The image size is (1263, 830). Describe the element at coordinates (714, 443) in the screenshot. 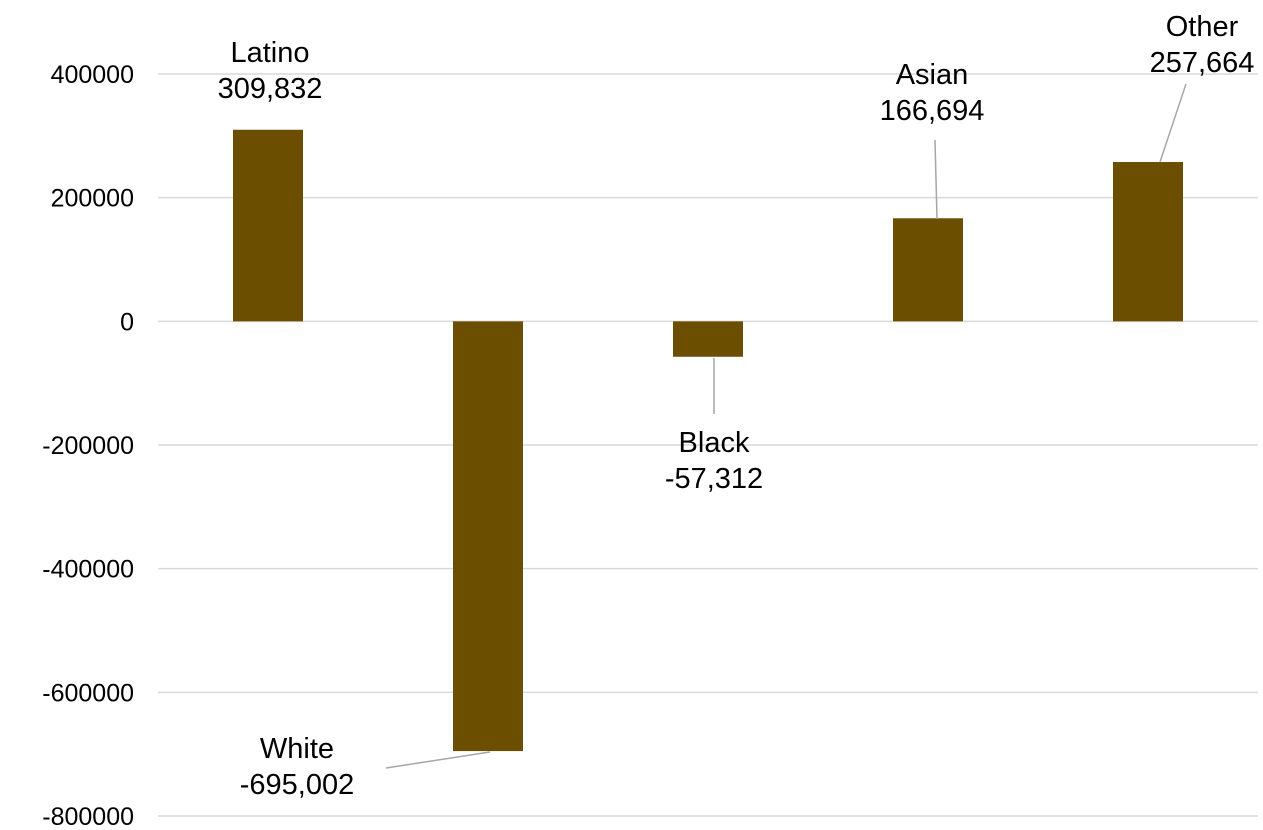

I see `data-label-category: Black` at that location.